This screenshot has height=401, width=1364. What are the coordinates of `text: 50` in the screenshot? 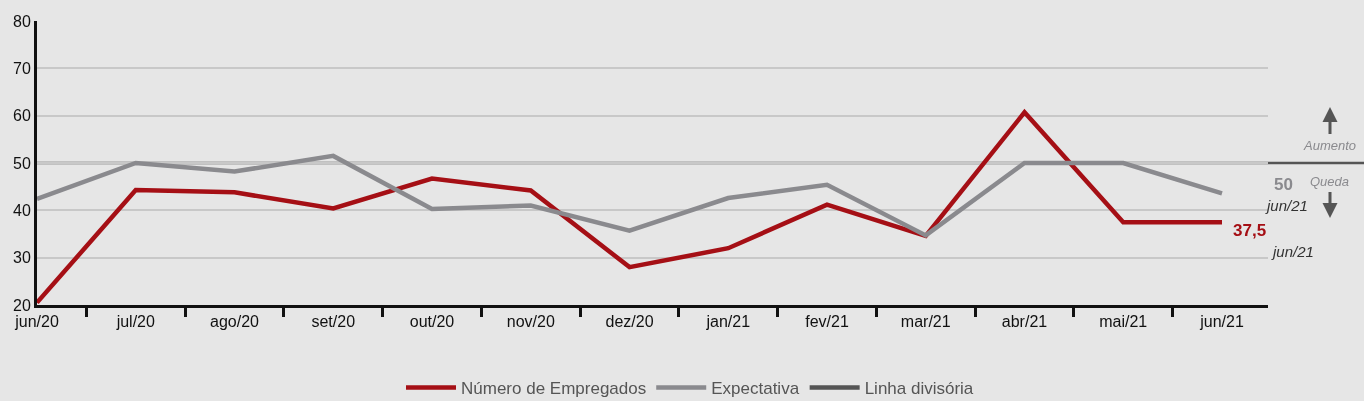 It's located at (1283, 184).